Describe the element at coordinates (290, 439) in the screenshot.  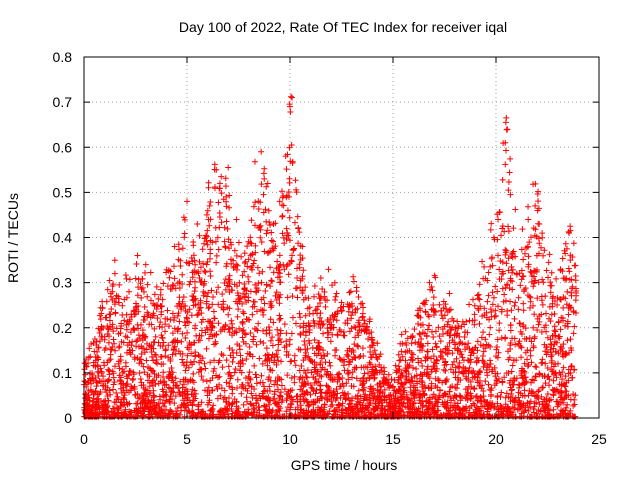
I see `x-tick-label: 10` at that location.